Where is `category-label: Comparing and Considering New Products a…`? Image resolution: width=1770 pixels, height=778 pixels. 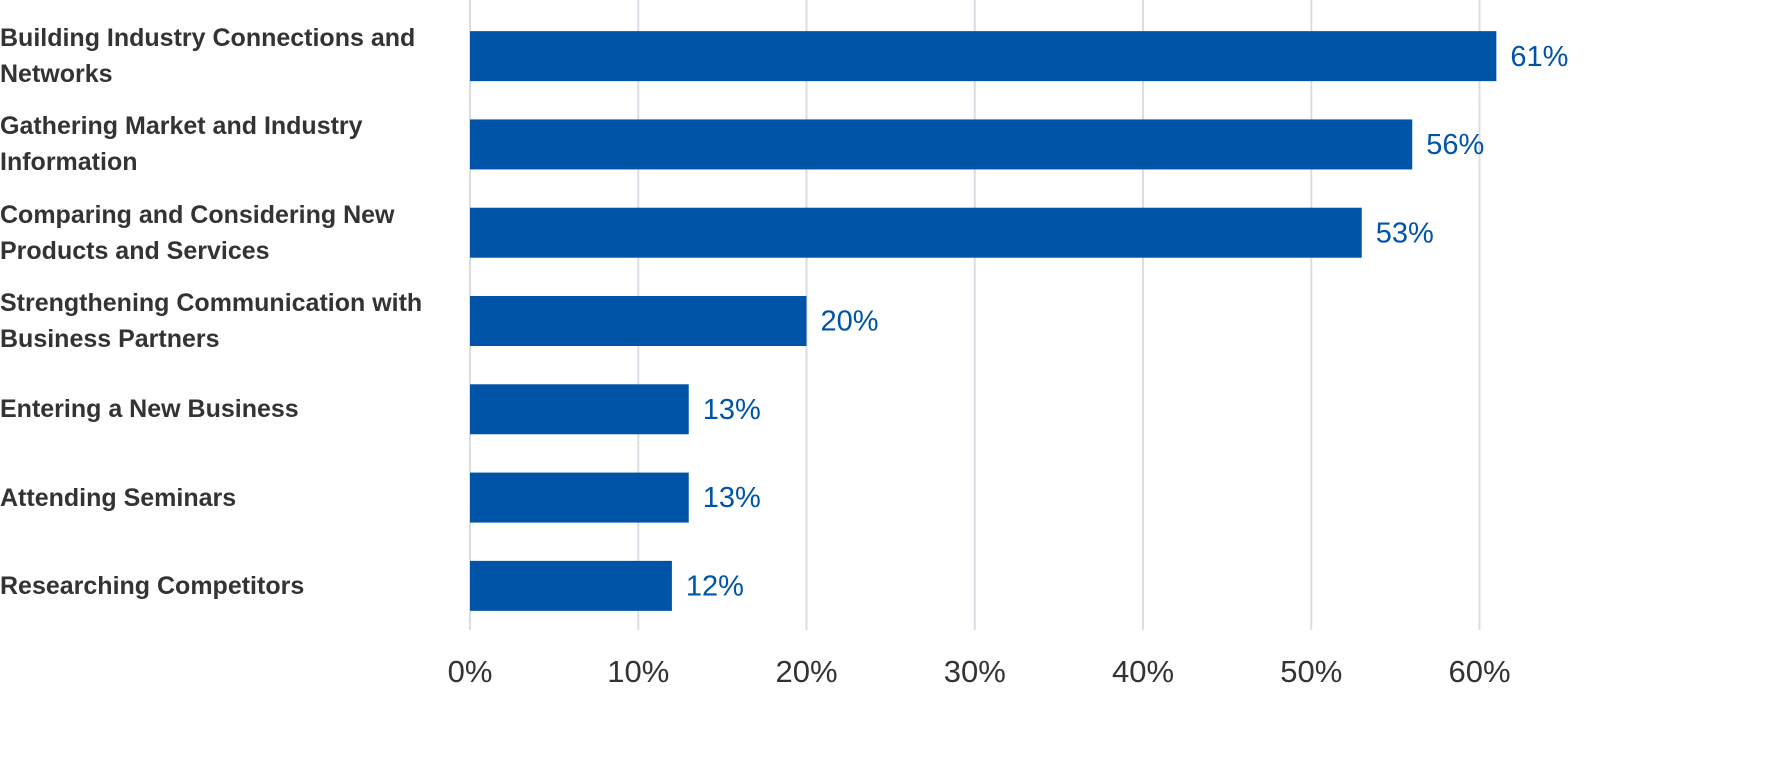
category-label: Comparing and Considering New Products a… is located at coordinates (197, 232).